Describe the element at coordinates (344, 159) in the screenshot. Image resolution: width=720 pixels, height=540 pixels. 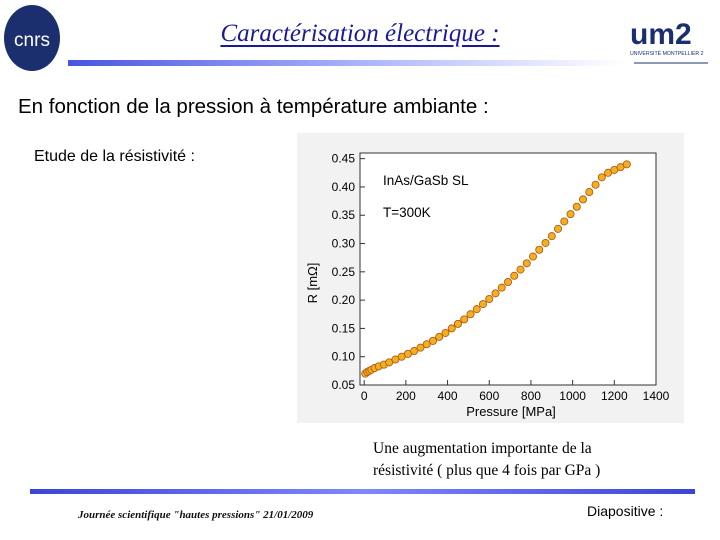
I see `y-tick-label: 0.45` at that location.